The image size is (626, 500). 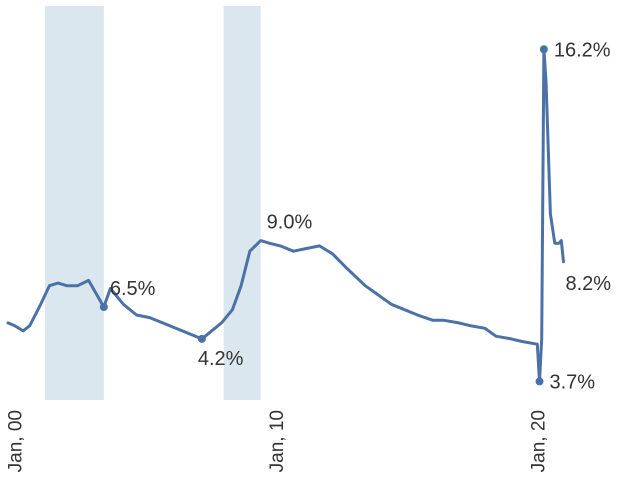 What do you see at coordinates (16, 441) in the screenshot?
I see `x-tick-label-1: Jan, 00` at bounding box center [16, 441].